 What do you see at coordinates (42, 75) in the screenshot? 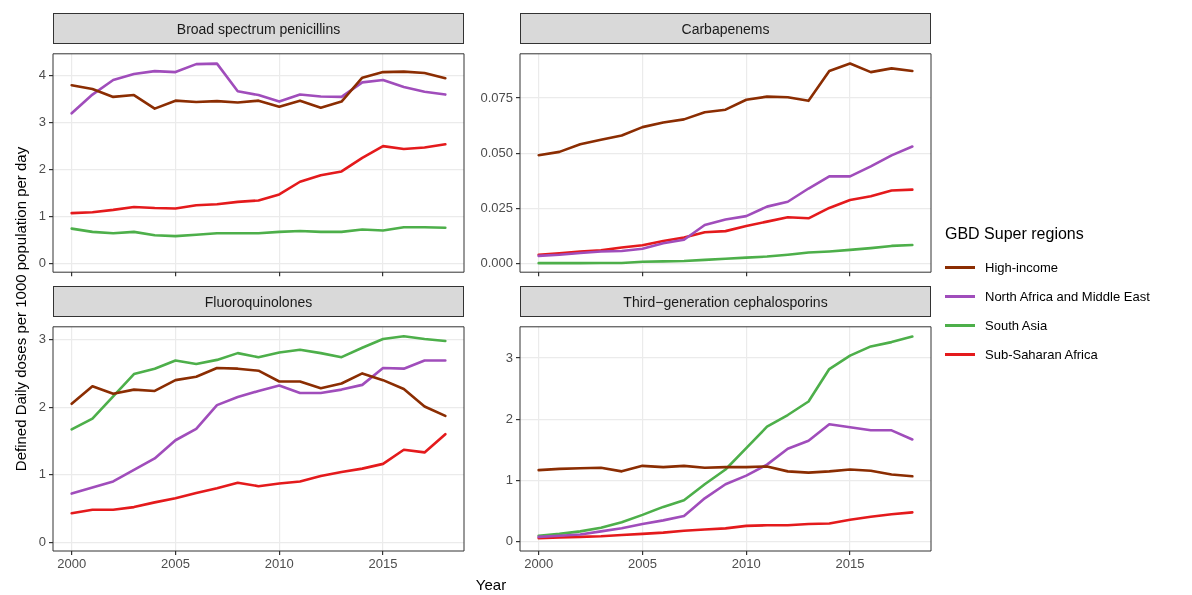
I see `y-tick-label: 4` at bounding box center [42, 75].